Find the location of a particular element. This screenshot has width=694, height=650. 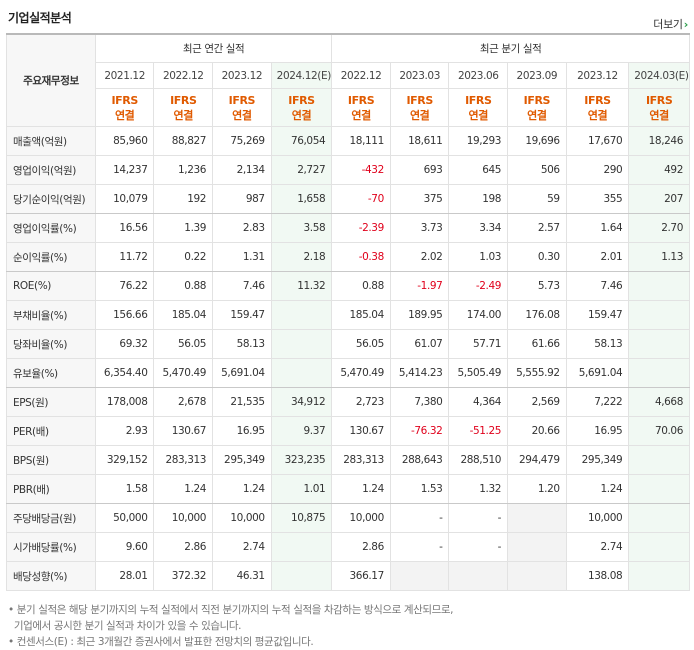

more-link: 더보기› is located at coordinates (670, 24).